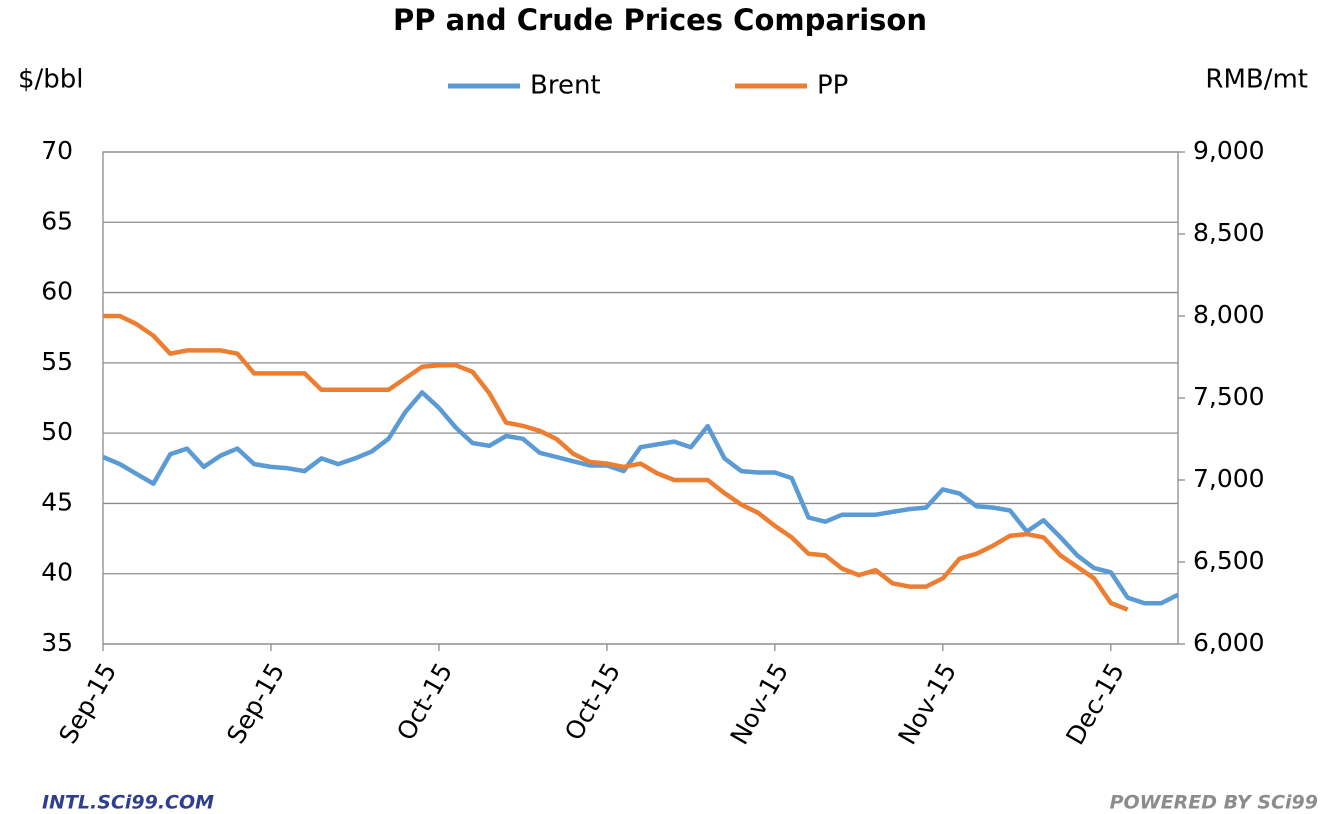  What do you see at coordinates (1229, 396) in the screenshot?
I see `y2-tick-label: 7,500` at bounding box center [1229, 396].